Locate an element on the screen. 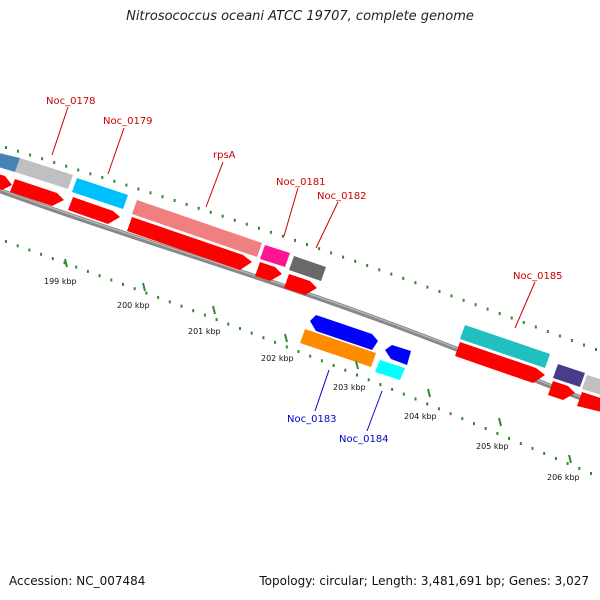  gene-label-Noc_0178: Noc_0178 is located at coordinates (71, 101).